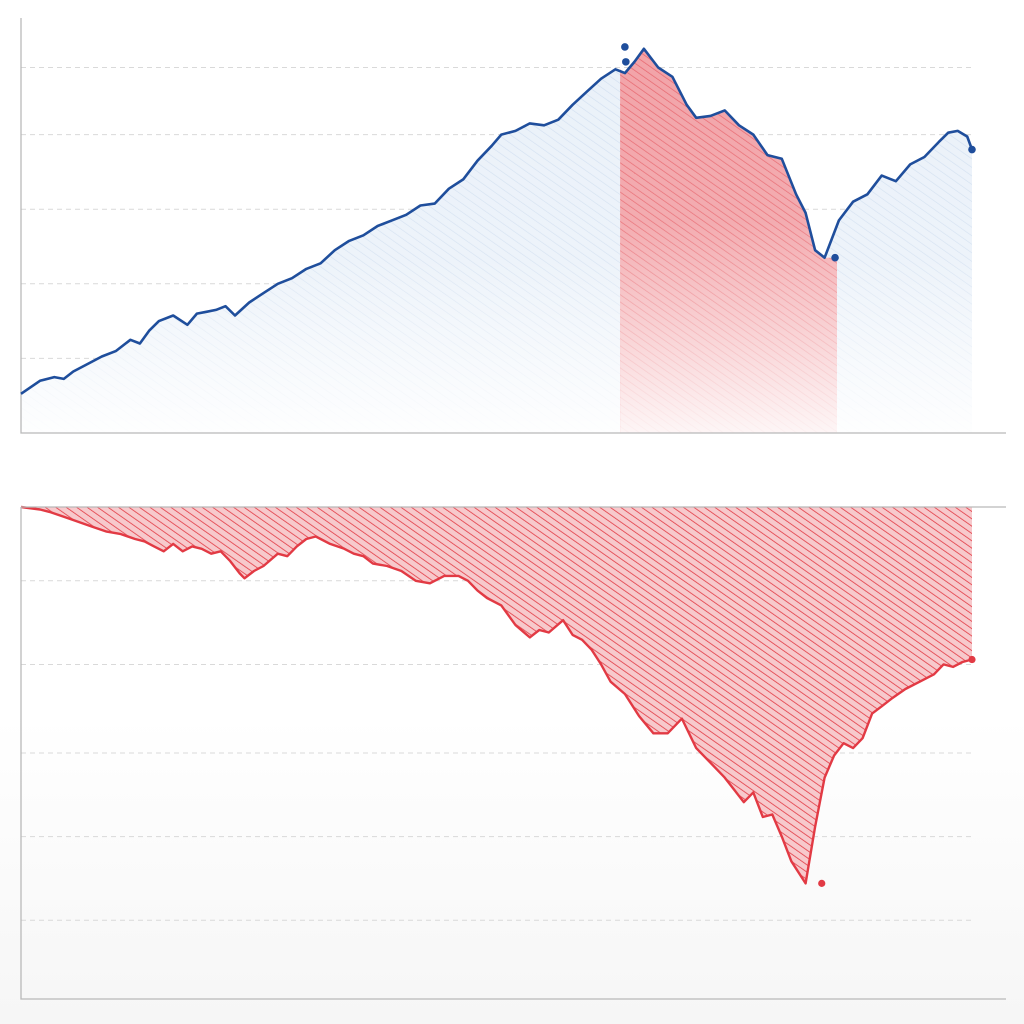 The height and width of the screenshot is (1024, 1024). I want to click on price-markers, so click(798, 152).